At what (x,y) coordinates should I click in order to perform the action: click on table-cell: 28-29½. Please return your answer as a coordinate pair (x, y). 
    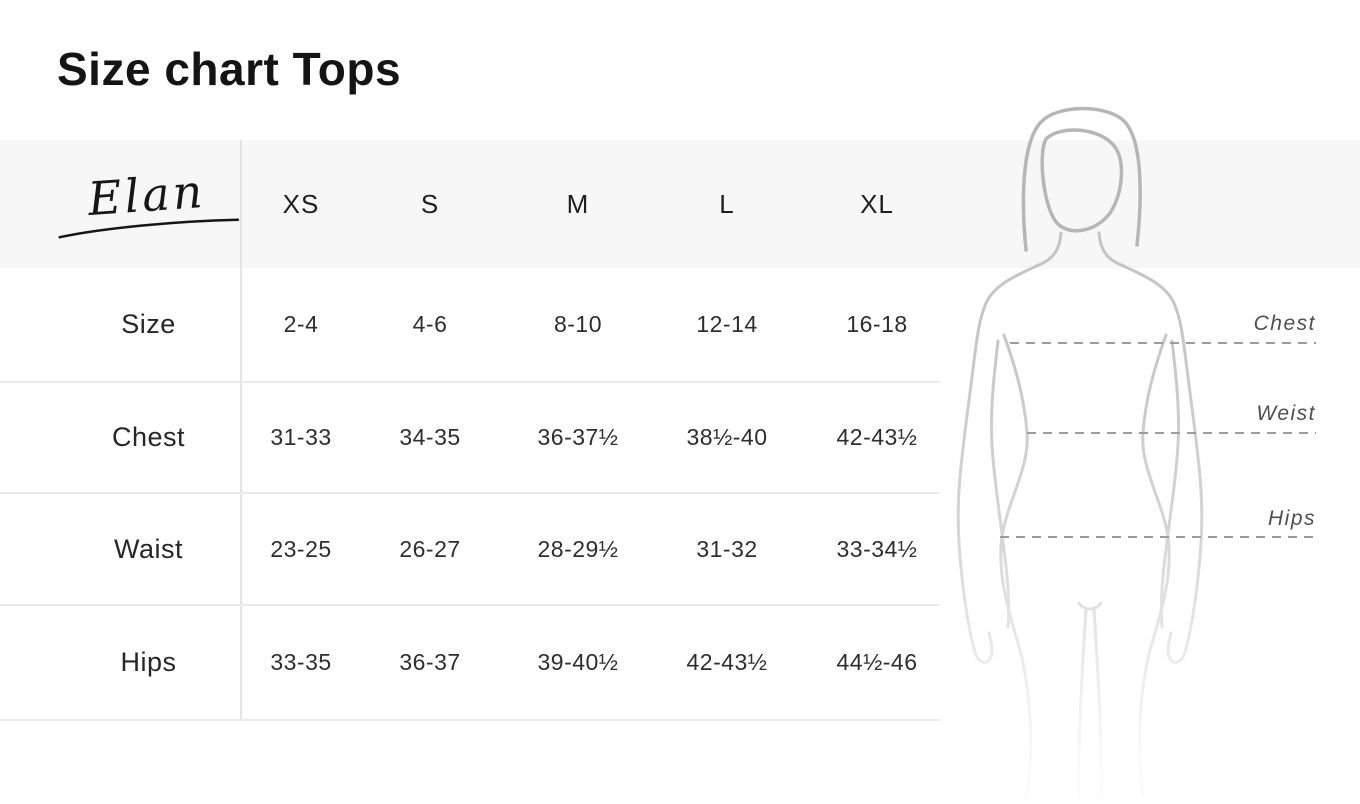
    Looking at the image, I should click on (578, 548).